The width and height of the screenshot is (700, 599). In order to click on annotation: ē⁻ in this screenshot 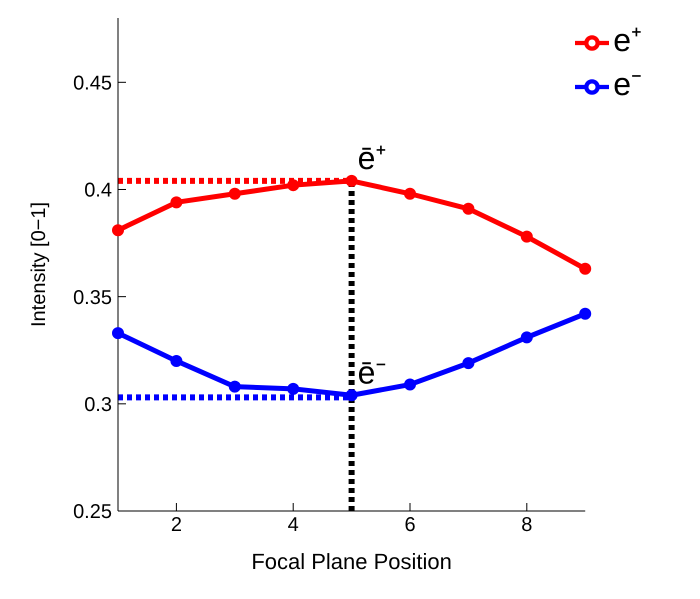, I will do `click(372, 372)`.